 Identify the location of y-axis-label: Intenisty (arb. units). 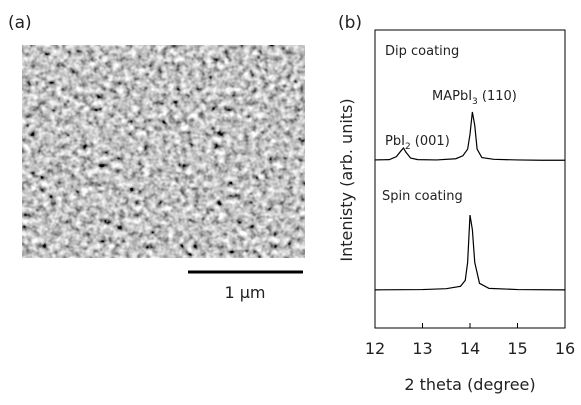
(346, 179).